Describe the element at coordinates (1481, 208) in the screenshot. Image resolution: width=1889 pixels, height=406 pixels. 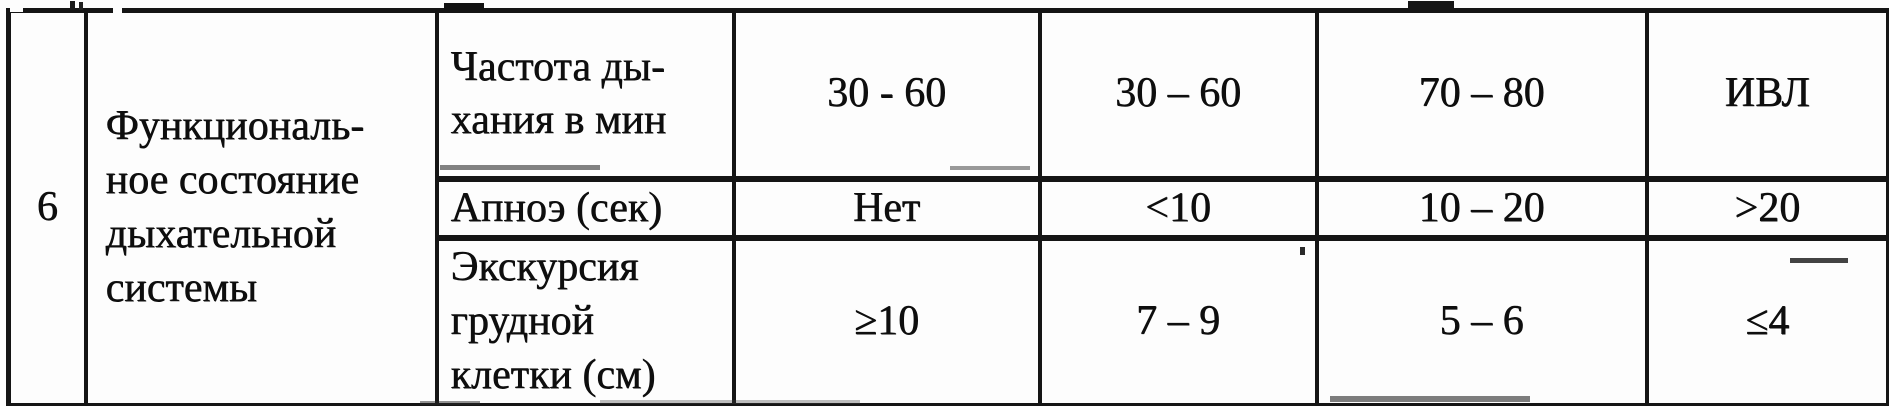
I see `value-cell: 10 – 20` at that location.